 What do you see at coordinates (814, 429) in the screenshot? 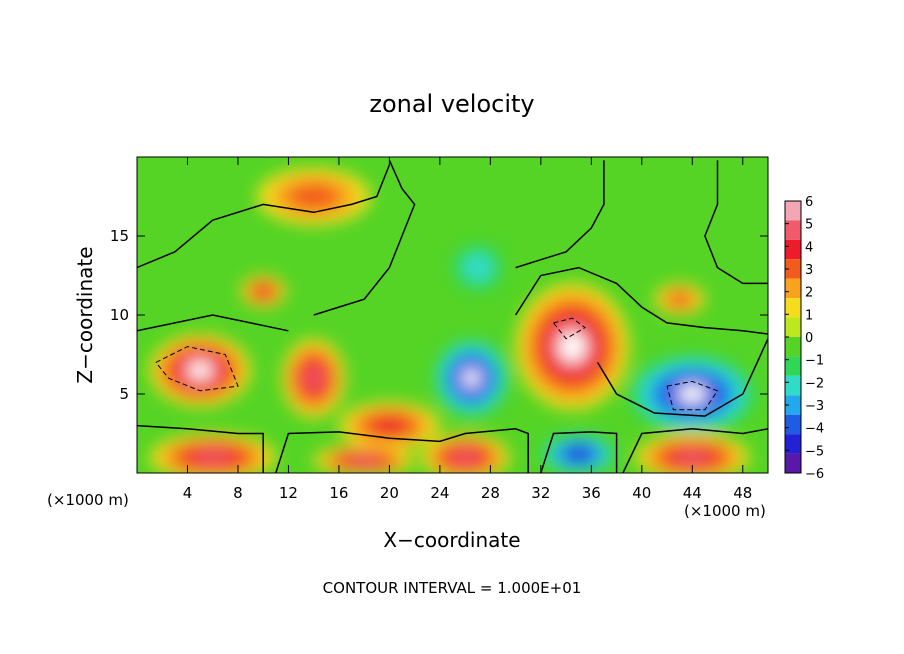
I see `colorbar-label: −4` at bounding box center [814, 429].